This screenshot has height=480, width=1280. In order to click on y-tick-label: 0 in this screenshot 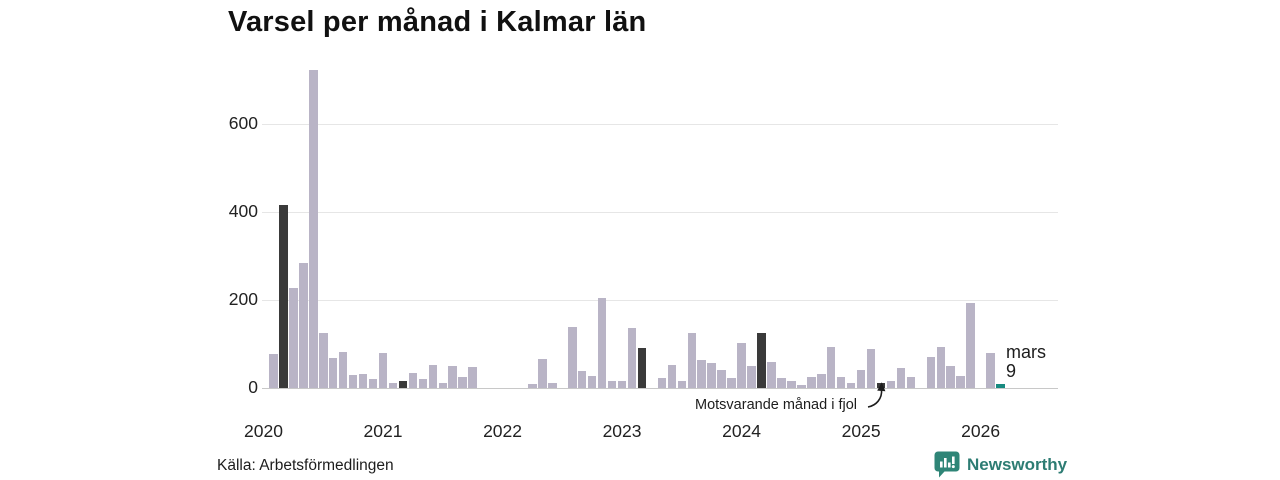, I will do `click(253, 387)`.